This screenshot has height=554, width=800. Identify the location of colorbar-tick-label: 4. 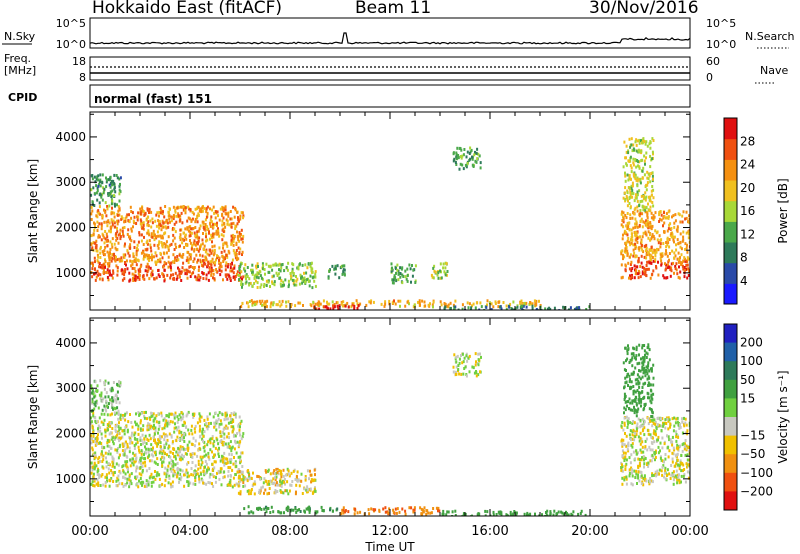
(744, 281).